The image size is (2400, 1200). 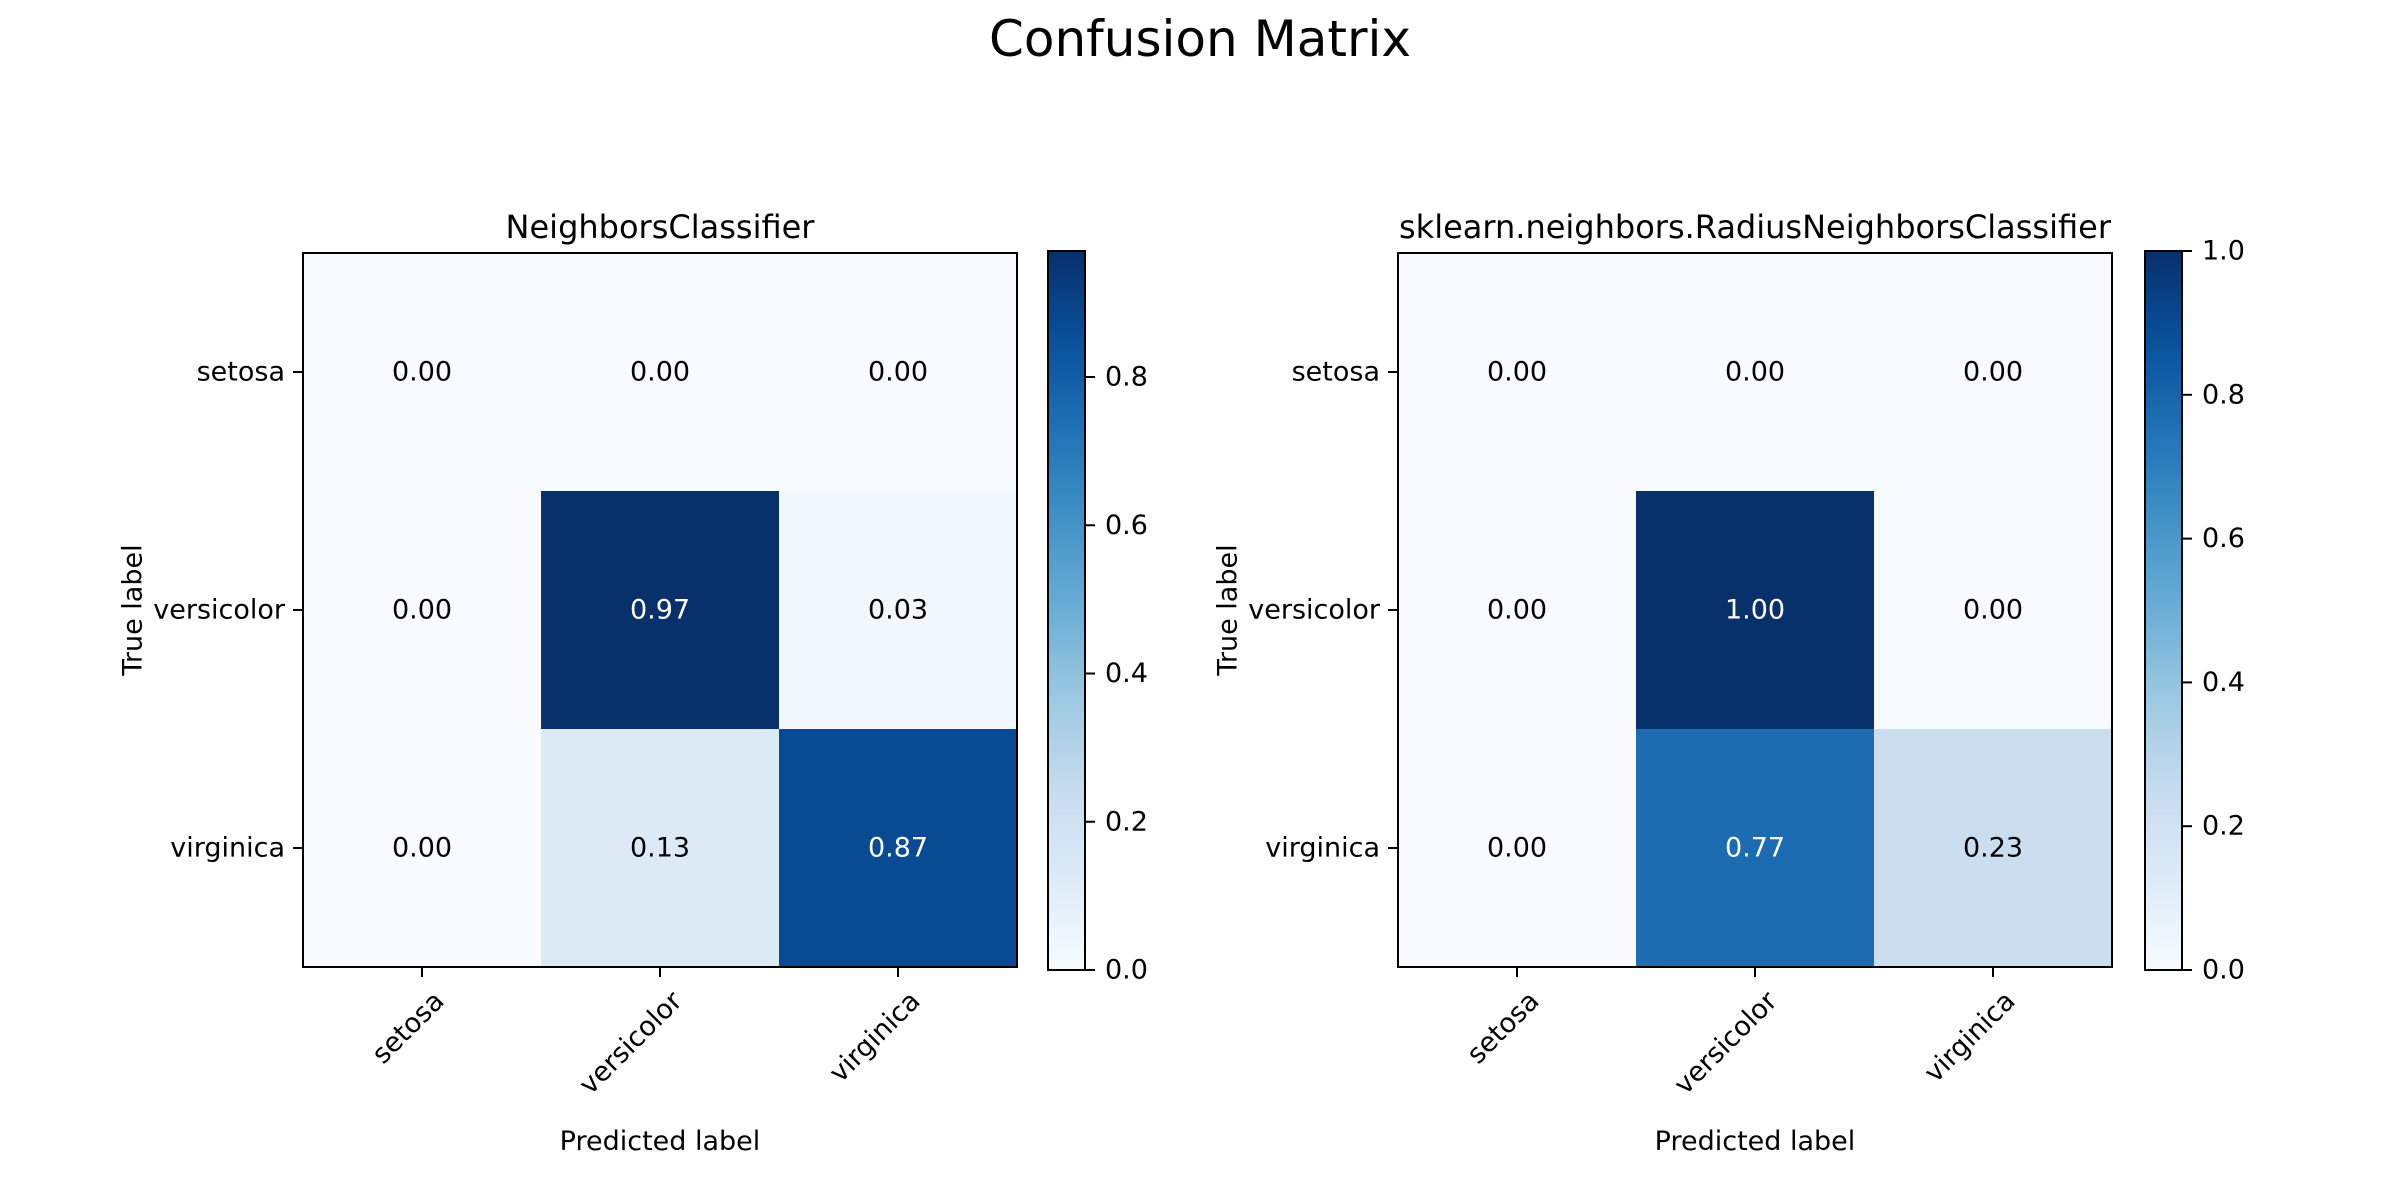 I want to click on panel-2-colorbar-tick-label: 0.0, so click(x=2223, y=970).